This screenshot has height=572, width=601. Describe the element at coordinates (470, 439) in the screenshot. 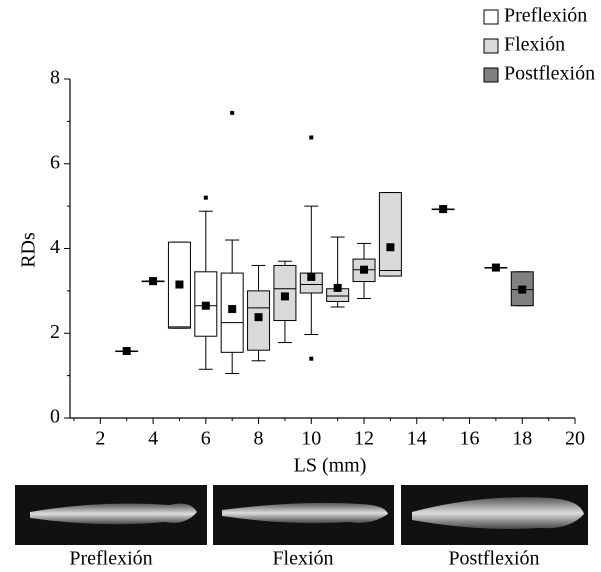

I see `x-tick-label: 16` at that location.